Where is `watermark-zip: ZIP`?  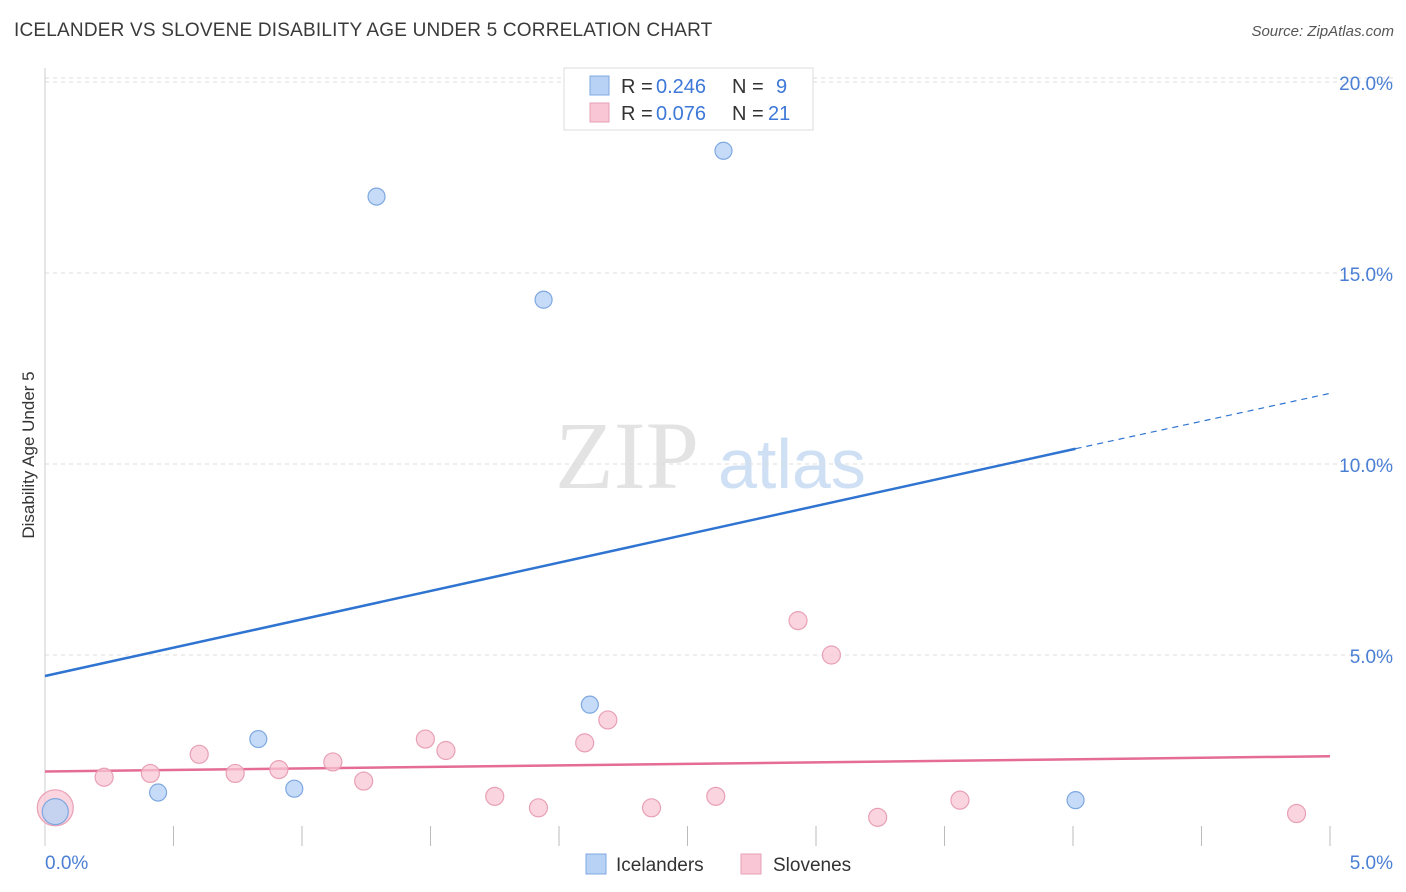
watermark-zip: ZIP is located at coordinates (627, 455).